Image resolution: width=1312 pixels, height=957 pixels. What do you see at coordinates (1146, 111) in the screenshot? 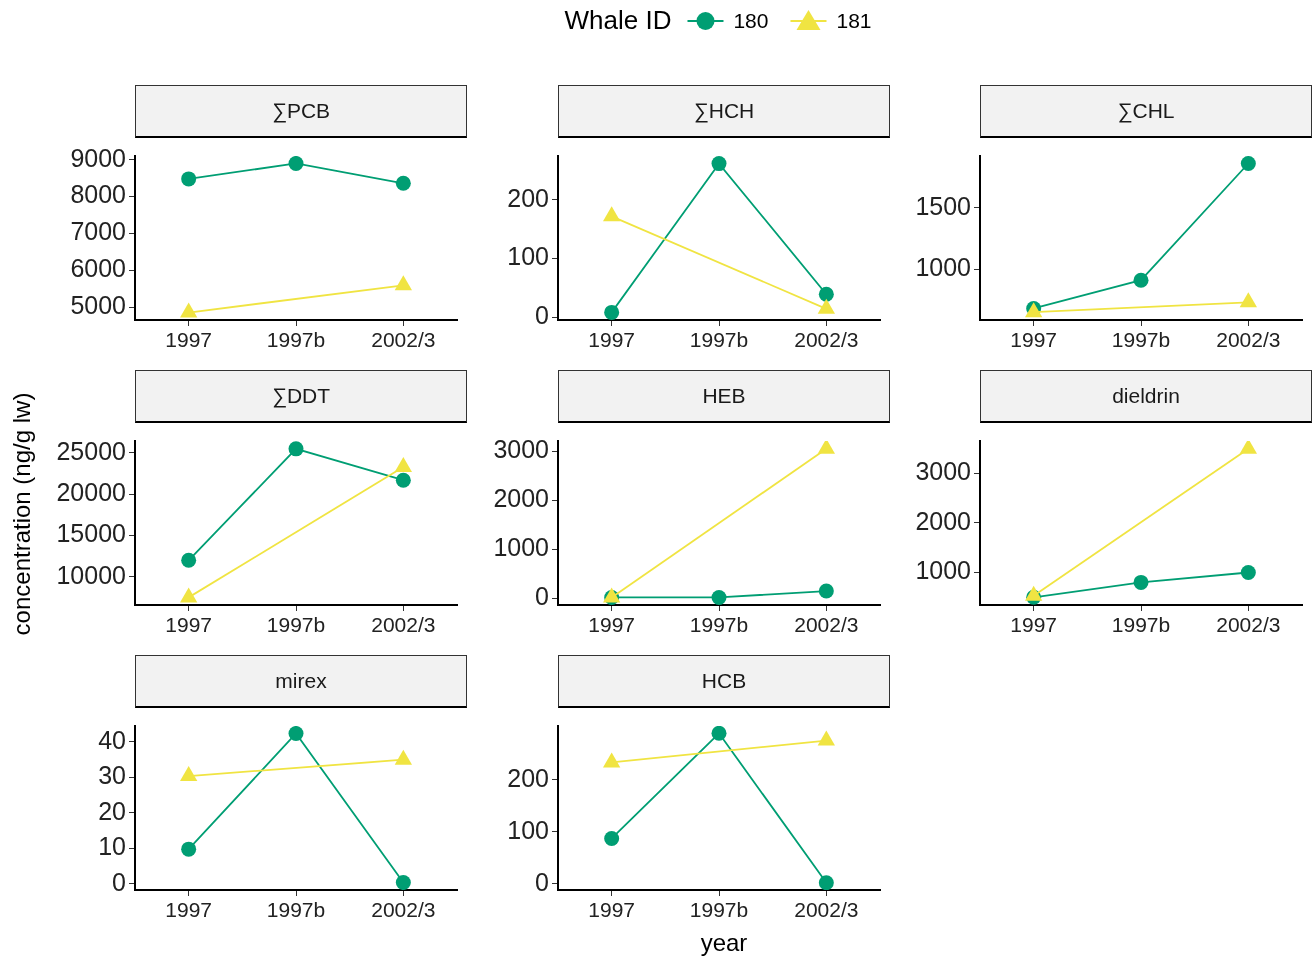
I see `chart-title: ∑CHL` at bounding box center [1146, 111].